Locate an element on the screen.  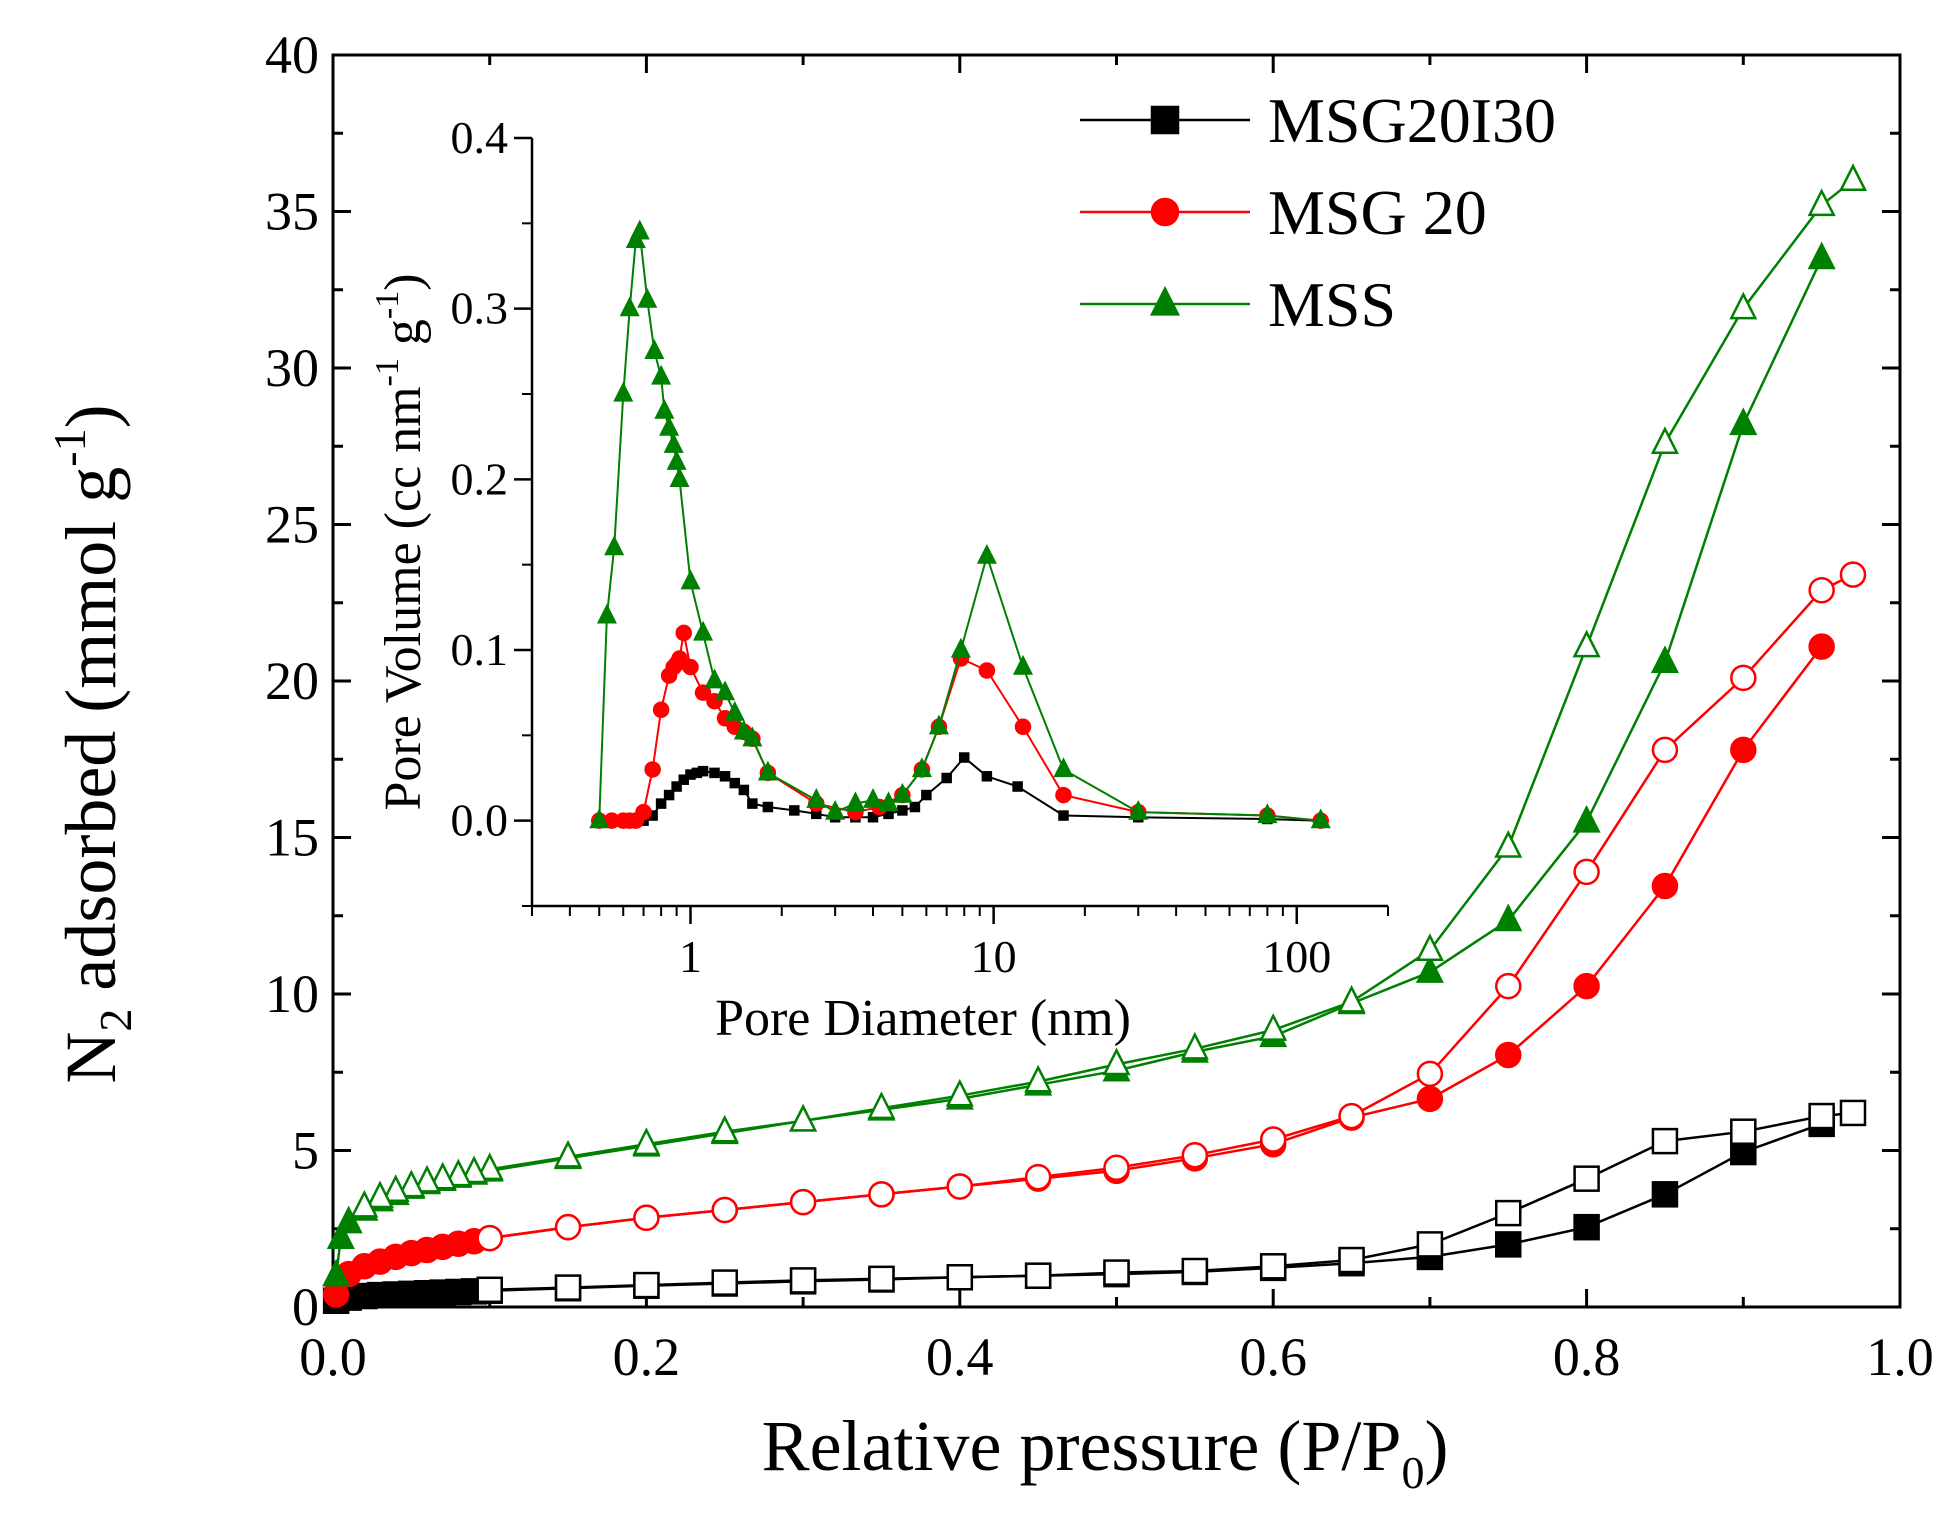
main-x-tick-label: 0.4 is located at coordinates (960, 1357).